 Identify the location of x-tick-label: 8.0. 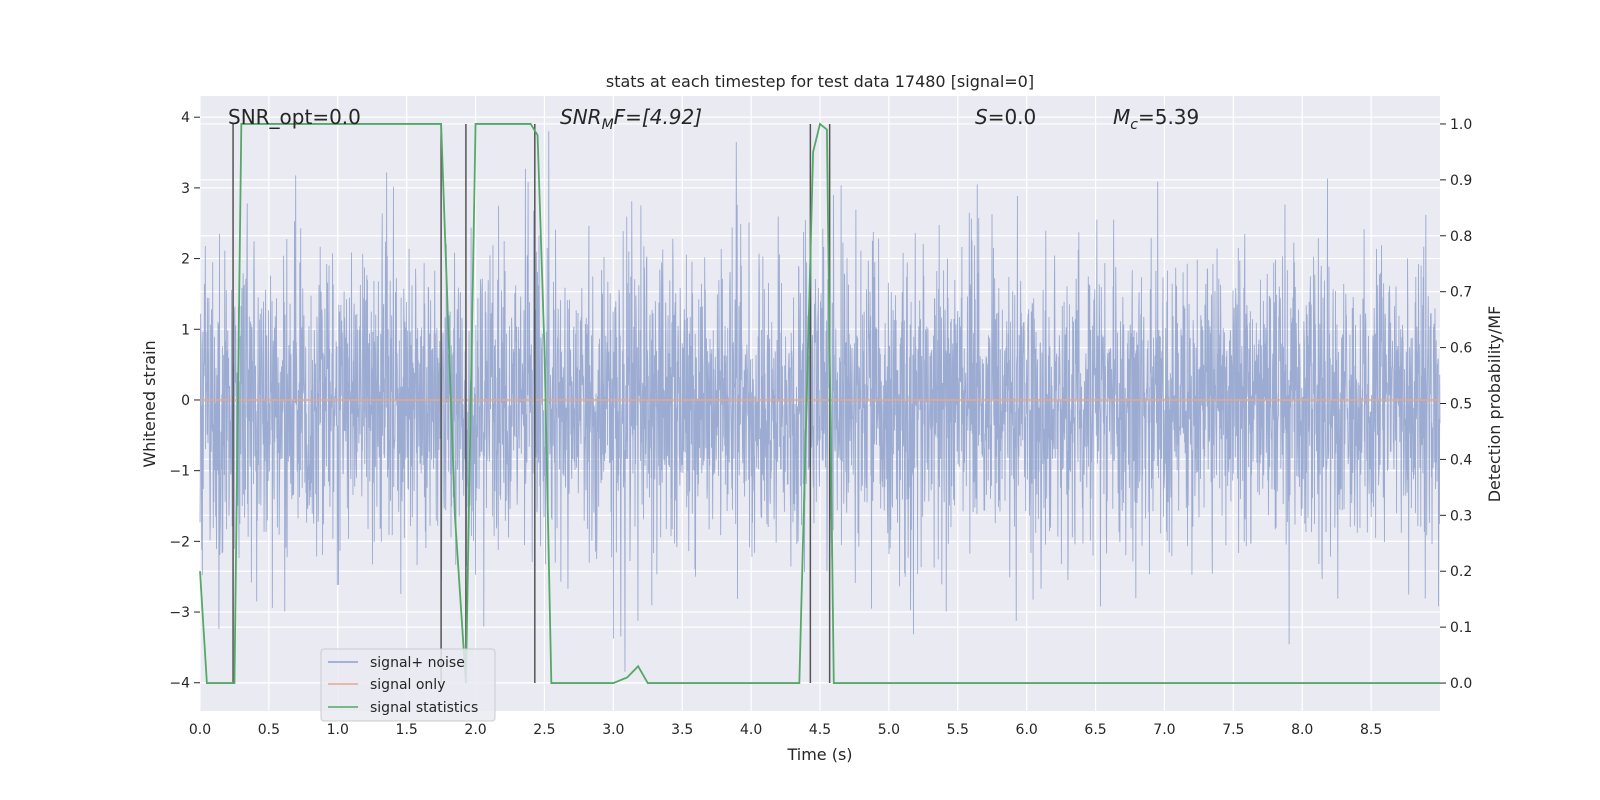
(1302, 730).